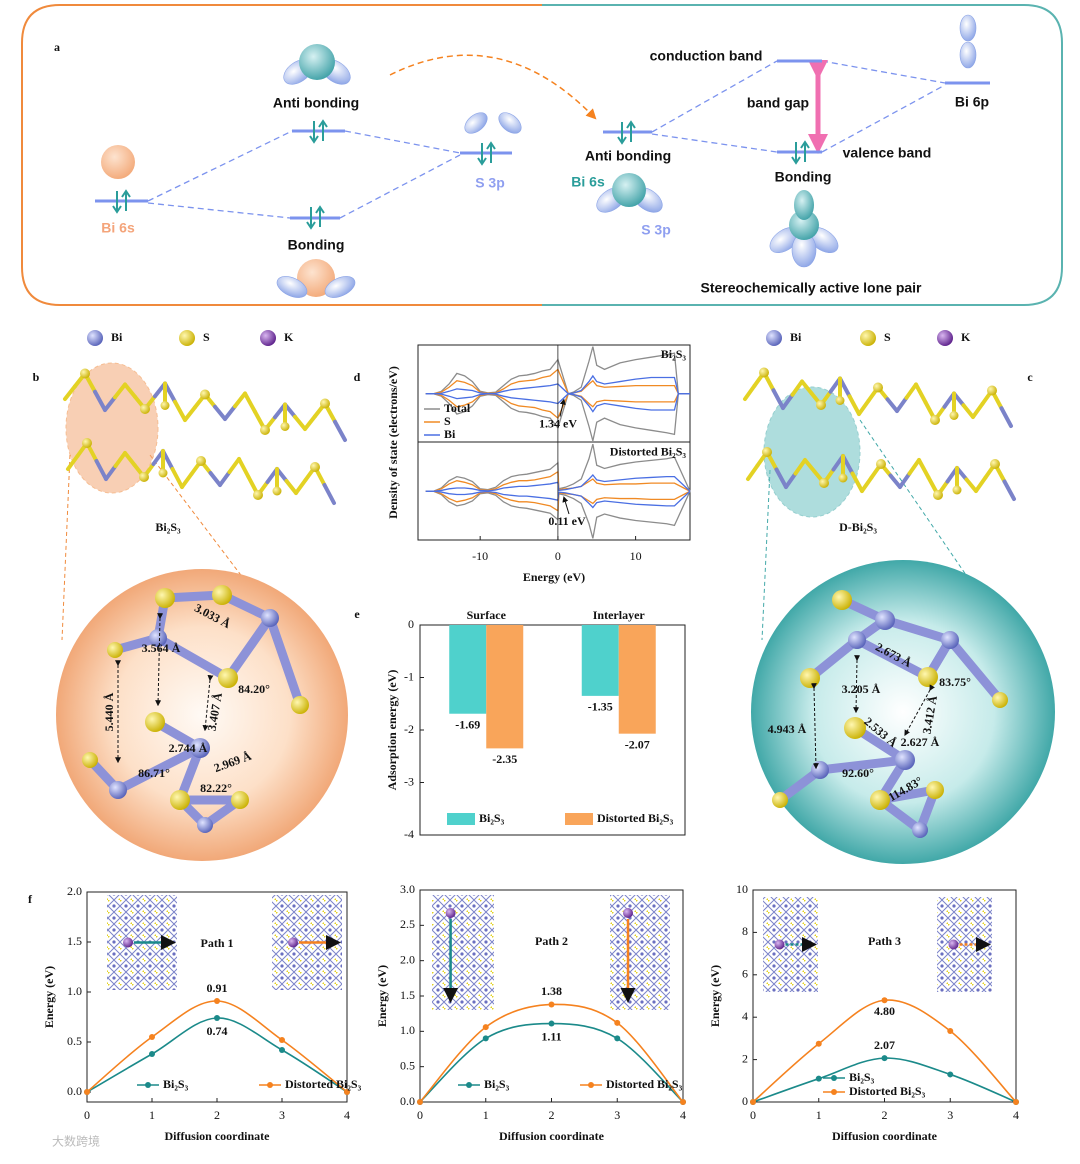 The height and width of the screenshot is (1164, 1080). I want to click on measurement: 2.744 Å, so click(188, 748).